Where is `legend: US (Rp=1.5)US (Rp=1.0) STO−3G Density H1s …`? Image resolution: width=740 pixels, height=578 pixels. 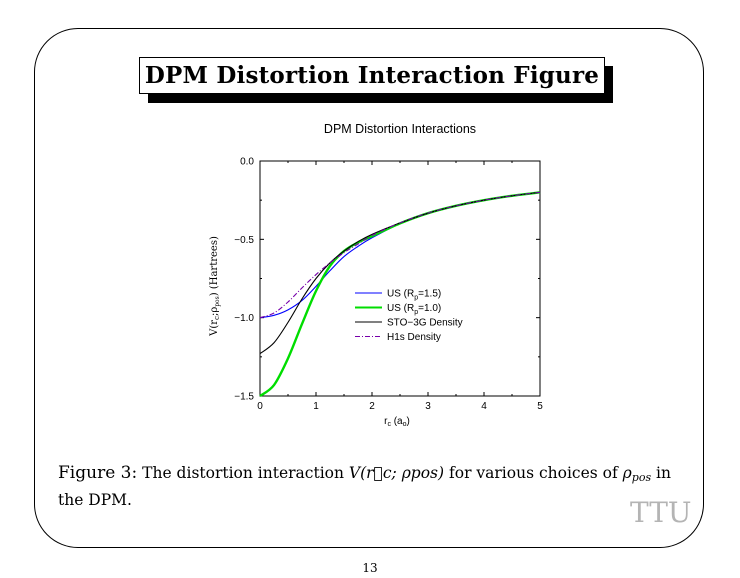
legend: US (Rp=1.5)US (Rp=1.0) STO−3G Density H1s … is located at coordinates (409, 316).